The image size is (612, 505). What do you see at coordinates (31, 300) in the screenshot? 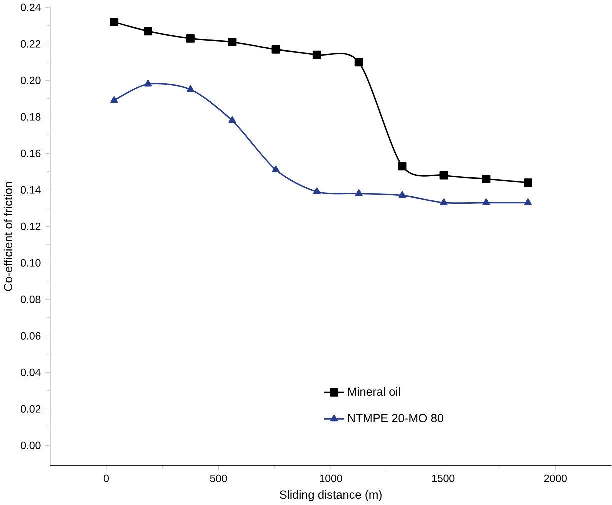
I see `y-tick-label: 0.08` at bounding box center [31, 300].